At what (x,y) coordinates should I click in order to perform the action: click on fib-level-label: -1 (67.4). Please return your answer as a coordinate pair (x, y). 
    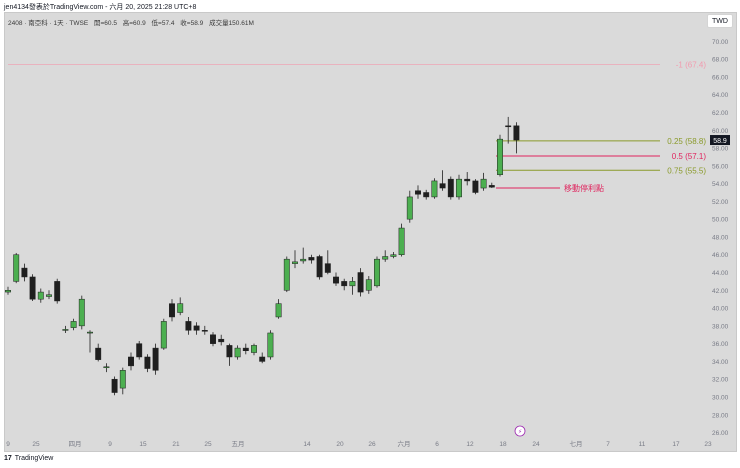
    Looking at the image, I should click on (691, 64).